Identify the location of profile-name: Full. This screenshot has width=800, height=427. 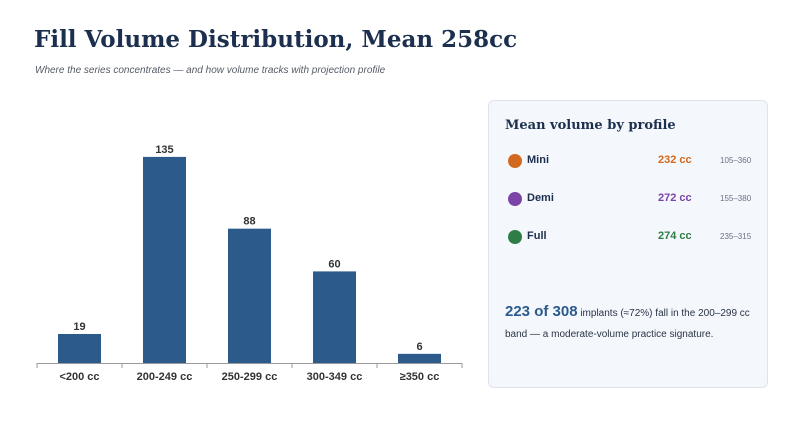
(537, 236).